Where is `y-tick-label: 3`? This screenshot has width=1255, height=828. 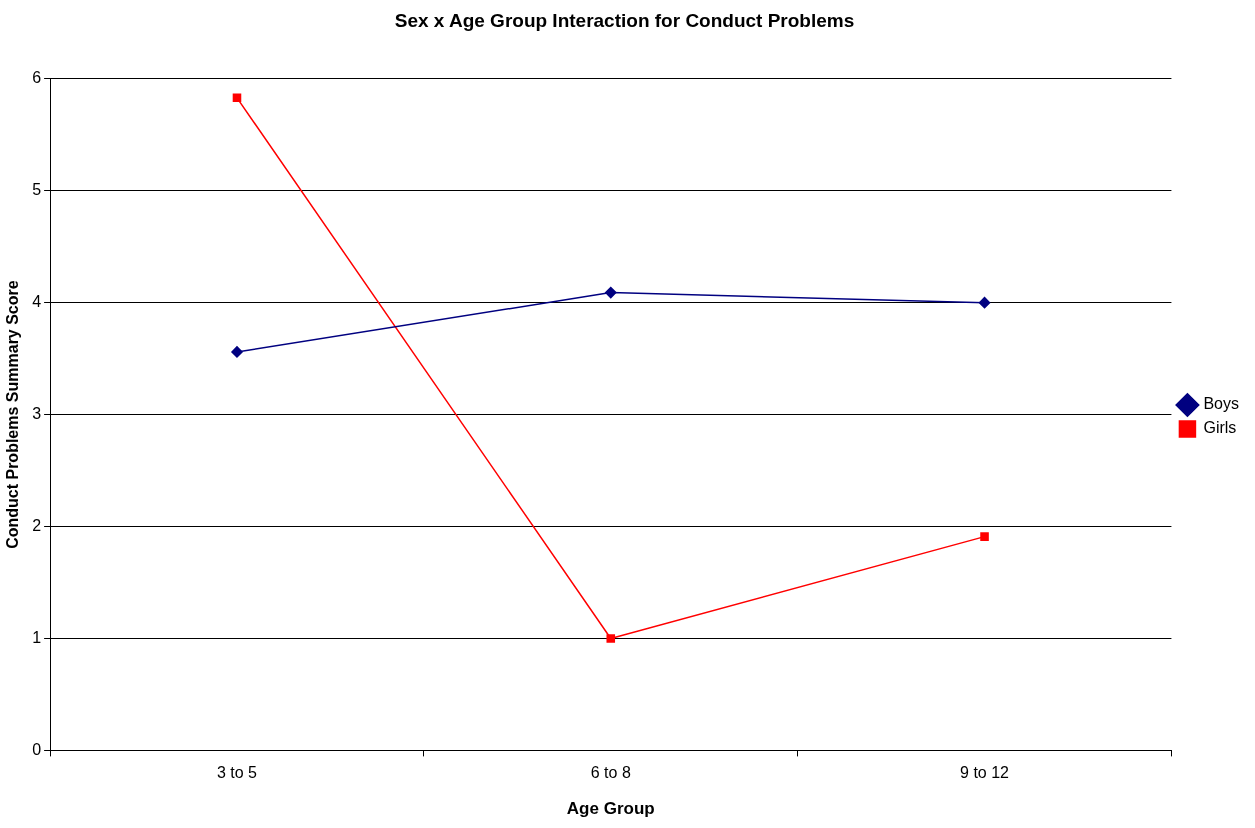
y-tick-label: 3 is located at coordinates (37, 414).